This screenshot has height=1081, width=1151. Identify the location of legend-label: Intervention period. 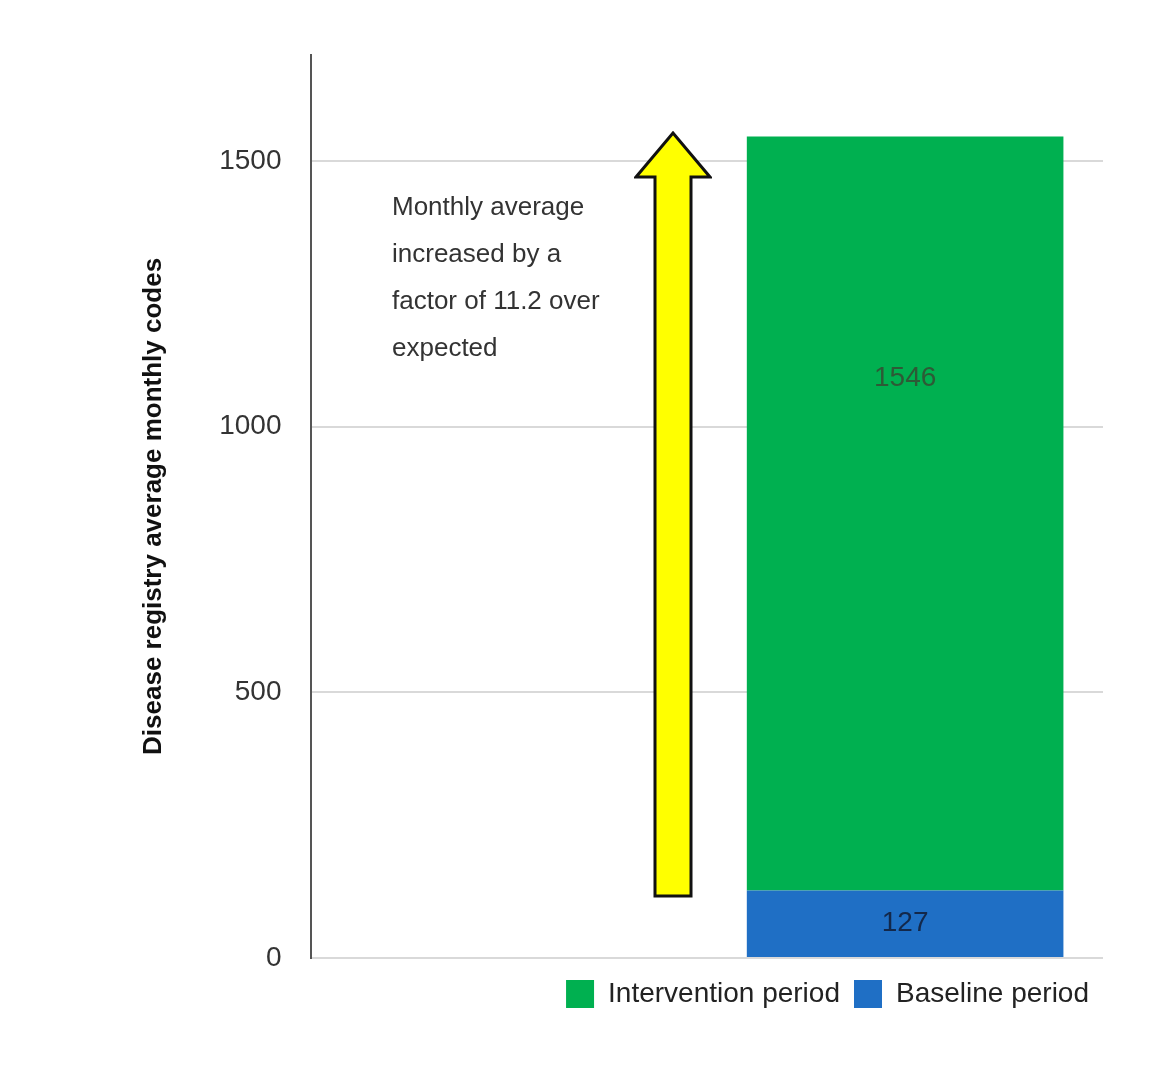
(724, 992).